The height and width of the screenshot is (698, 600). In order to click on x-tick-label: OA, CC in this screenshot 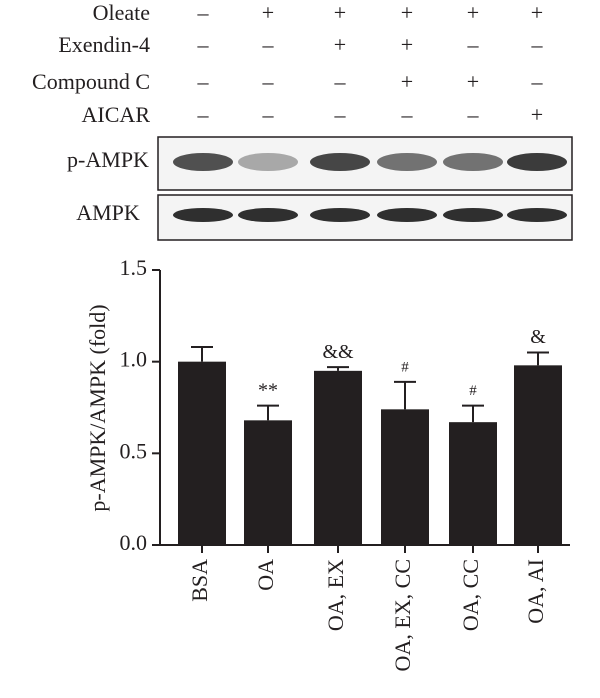, I will do `click(470, 595)`.